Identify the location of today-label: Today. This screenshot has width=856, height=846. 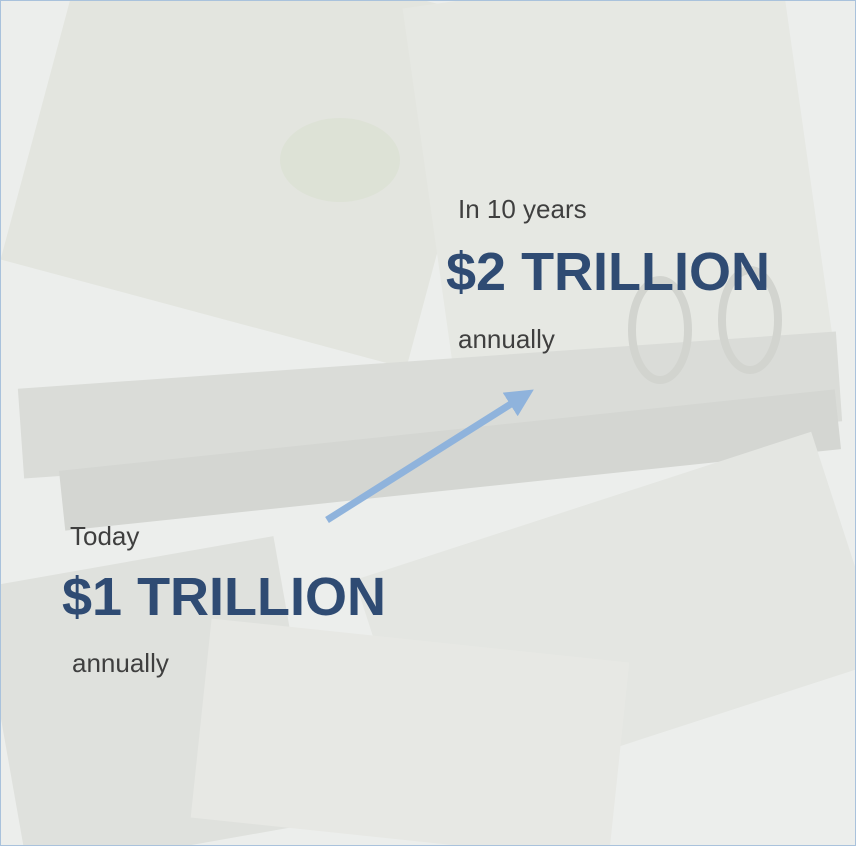
(104, 536).